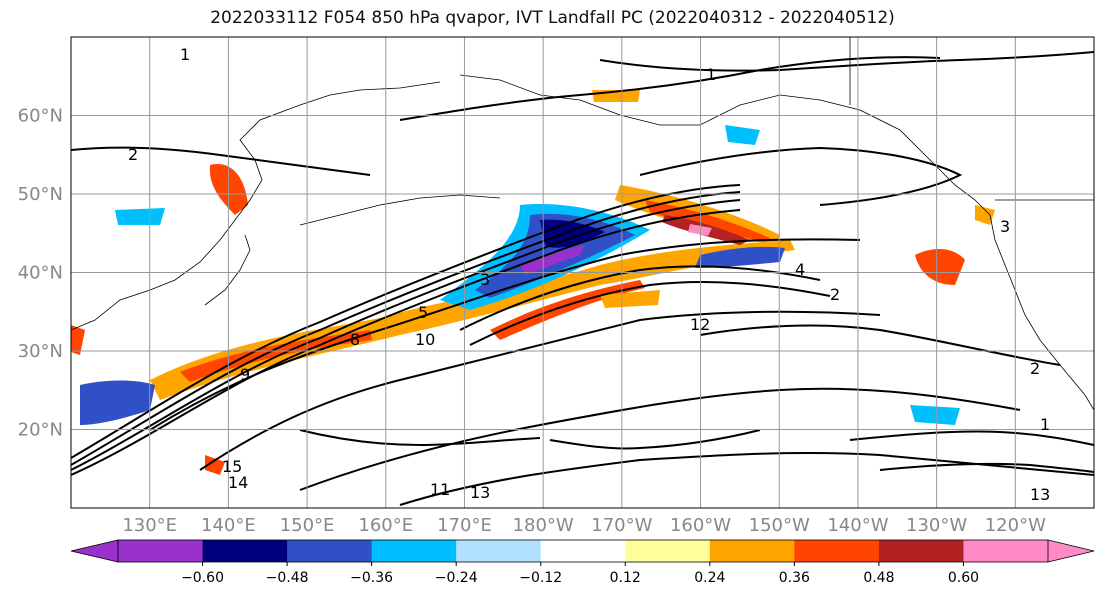 This screenshot has height=601, width=1105. Describe the element at coordinates (1041, 312) in the screenshot. I see `north-america-coast` at that location.